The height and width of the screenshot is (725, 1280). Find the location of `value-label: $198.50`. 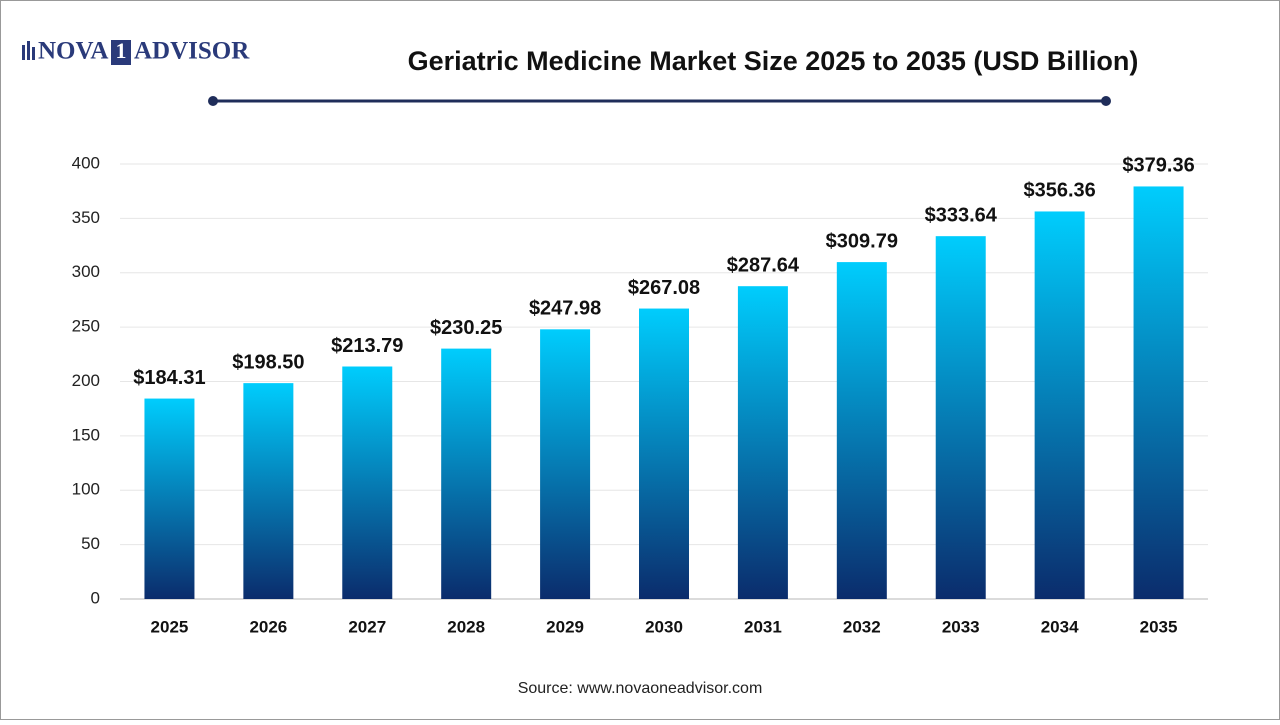

value-label: $198.50 is located at coordinates (268, 362).